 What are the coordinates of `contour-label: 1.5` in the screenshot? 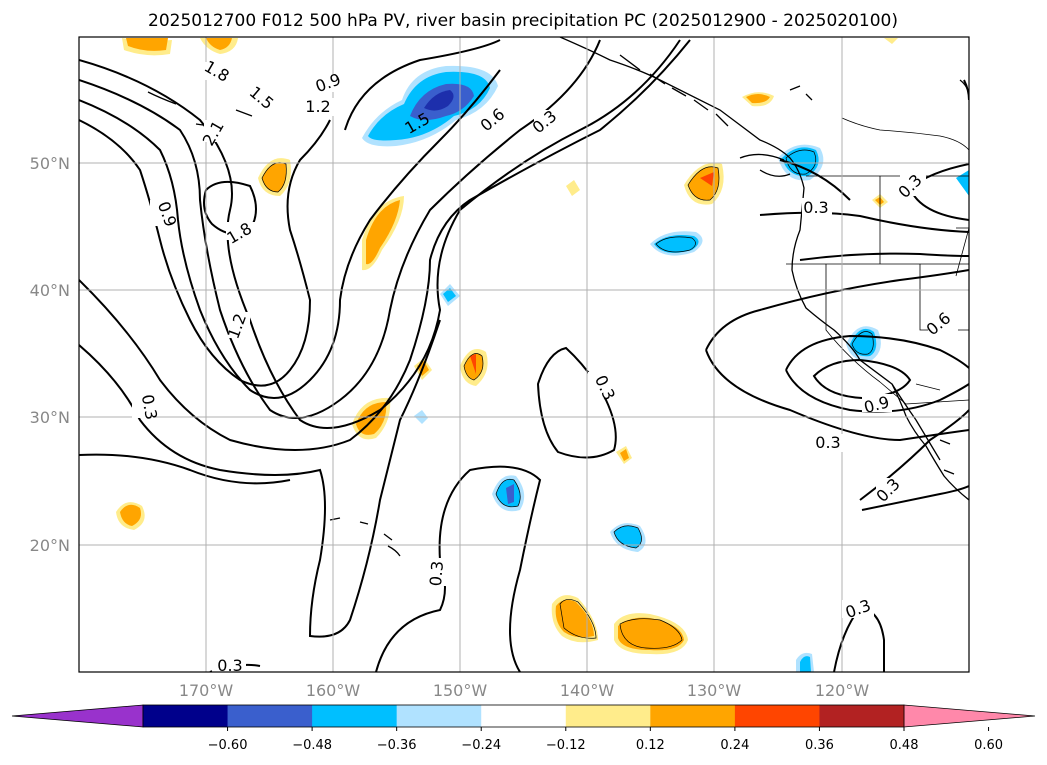 It's located at (262, 97).